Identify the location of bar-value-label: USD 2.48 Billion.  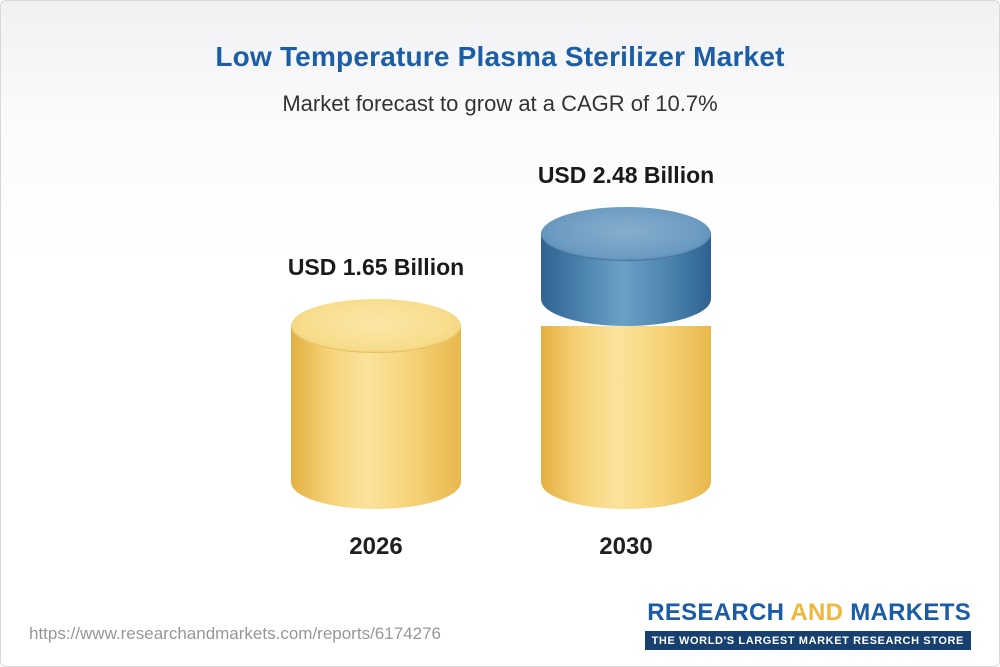
(626, 175).